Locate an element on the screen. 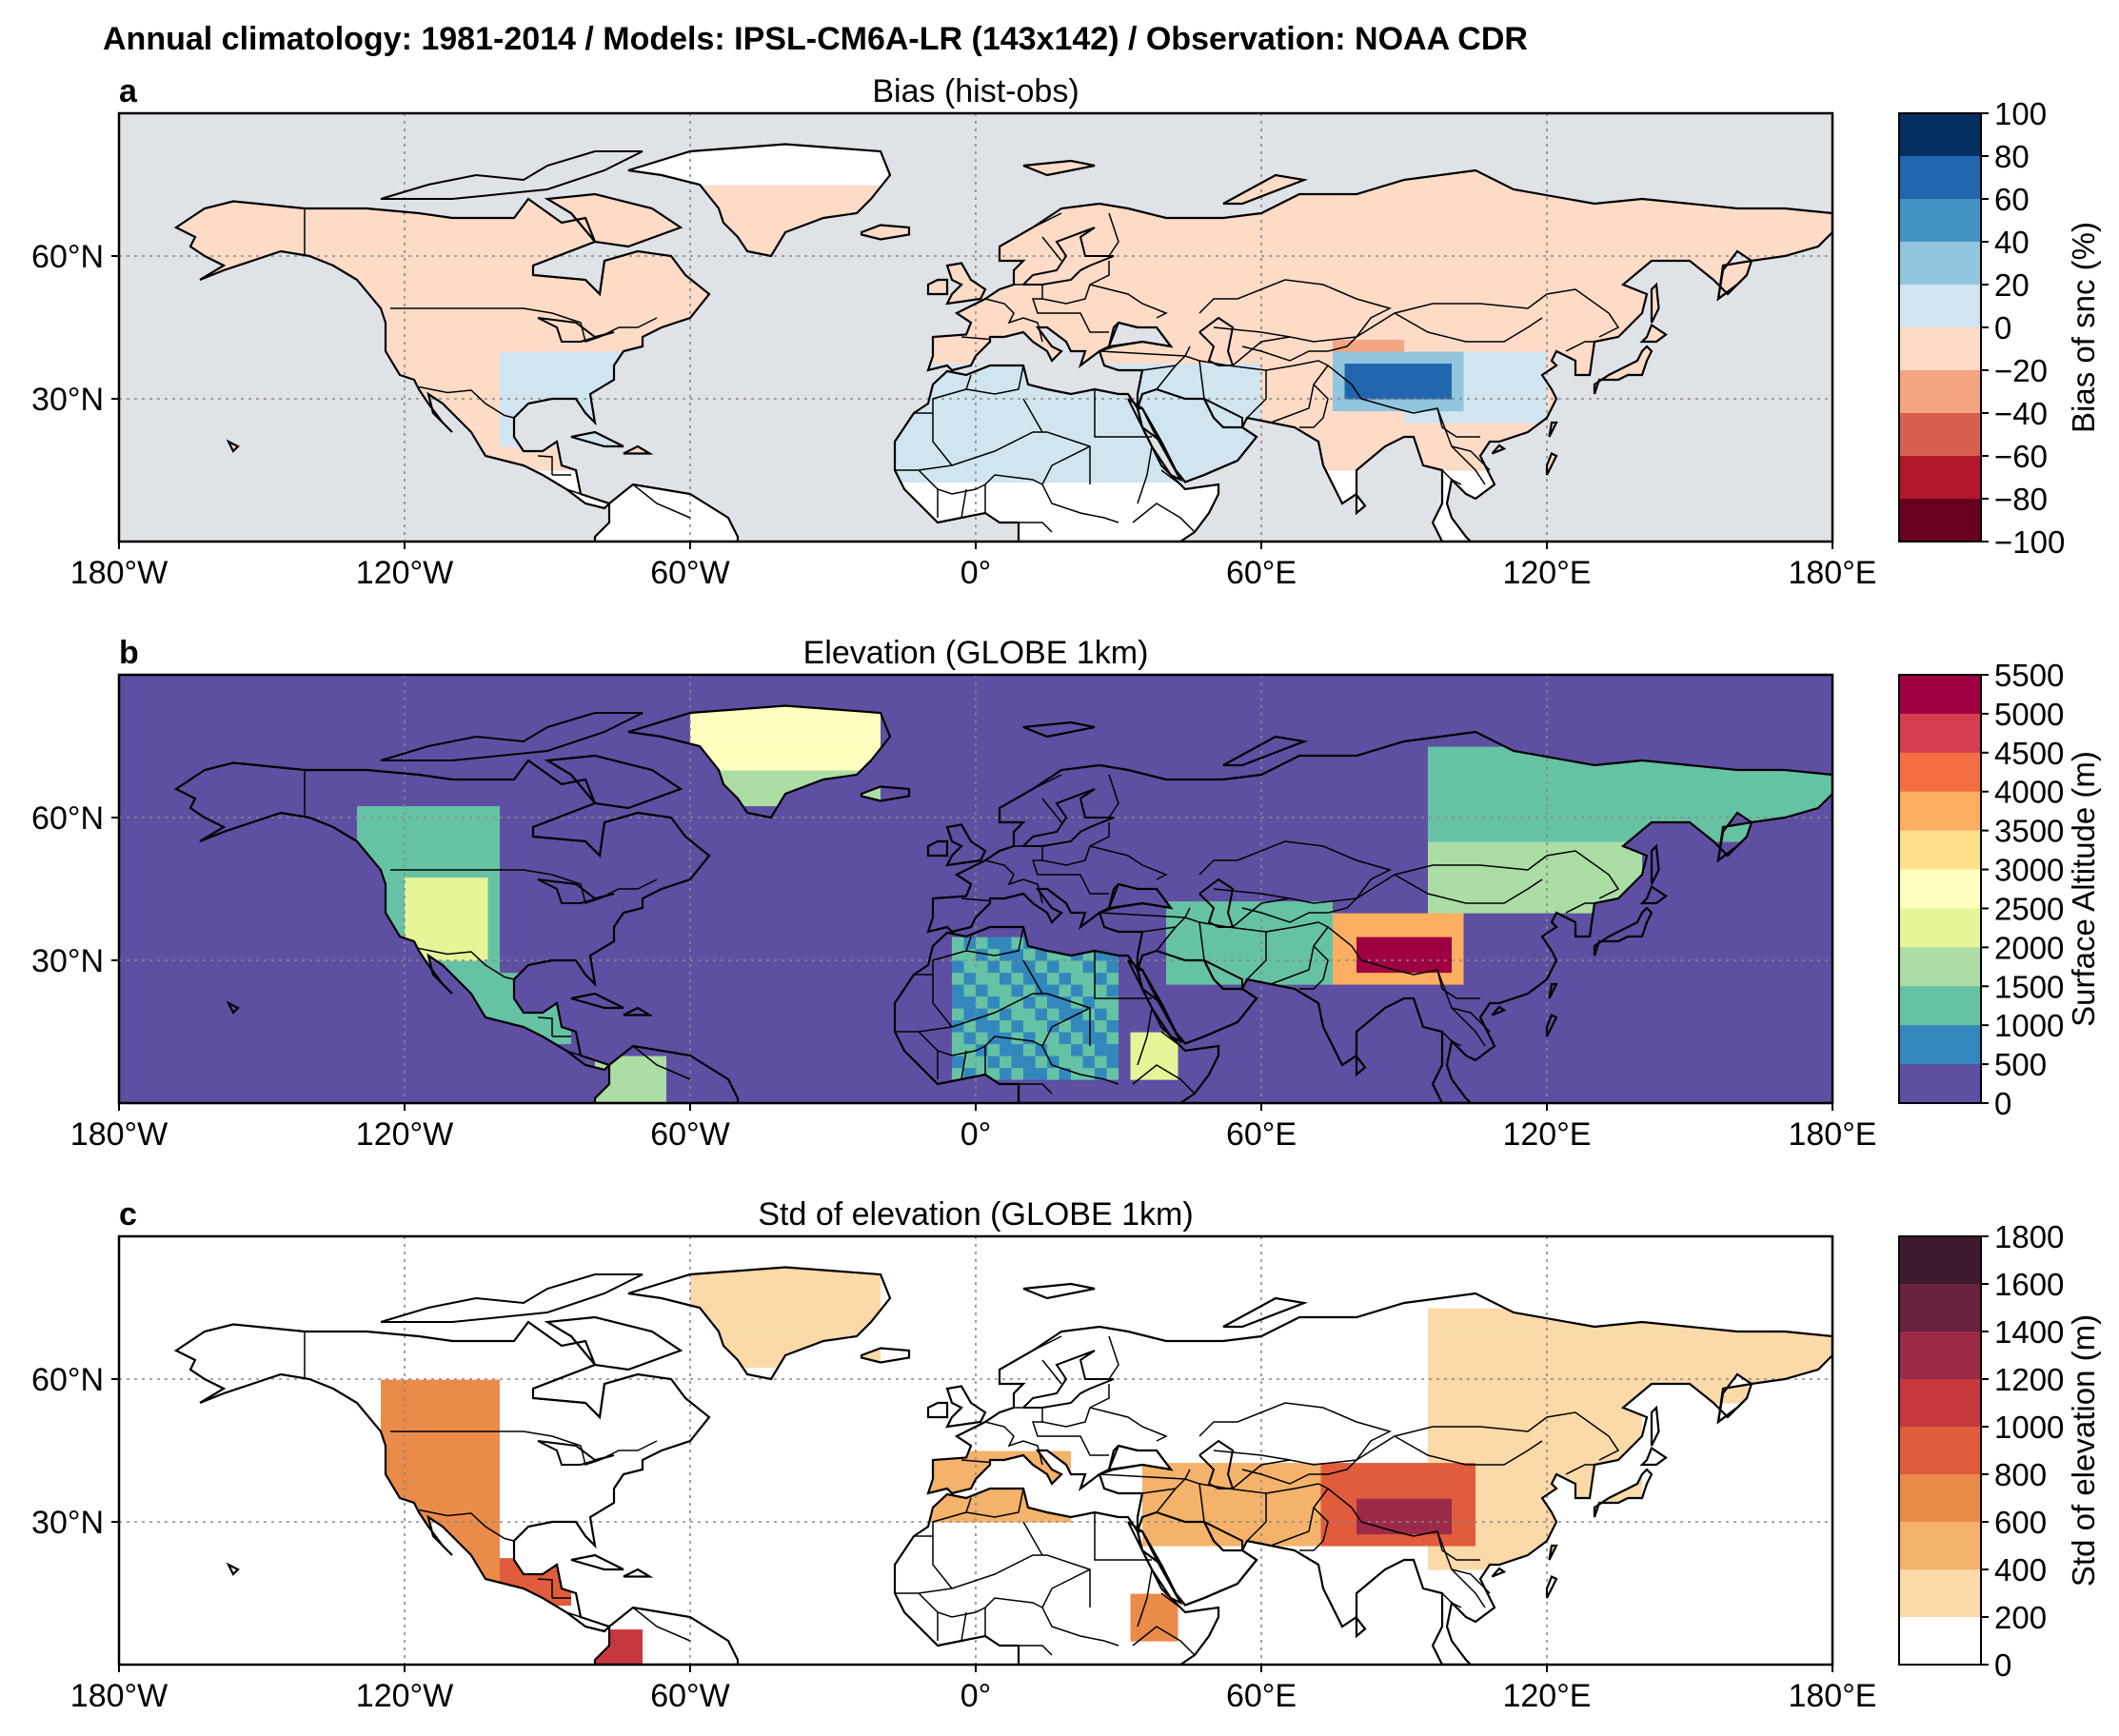  colorbar-tick-label: 80 is located at coordinates (2012, 156).